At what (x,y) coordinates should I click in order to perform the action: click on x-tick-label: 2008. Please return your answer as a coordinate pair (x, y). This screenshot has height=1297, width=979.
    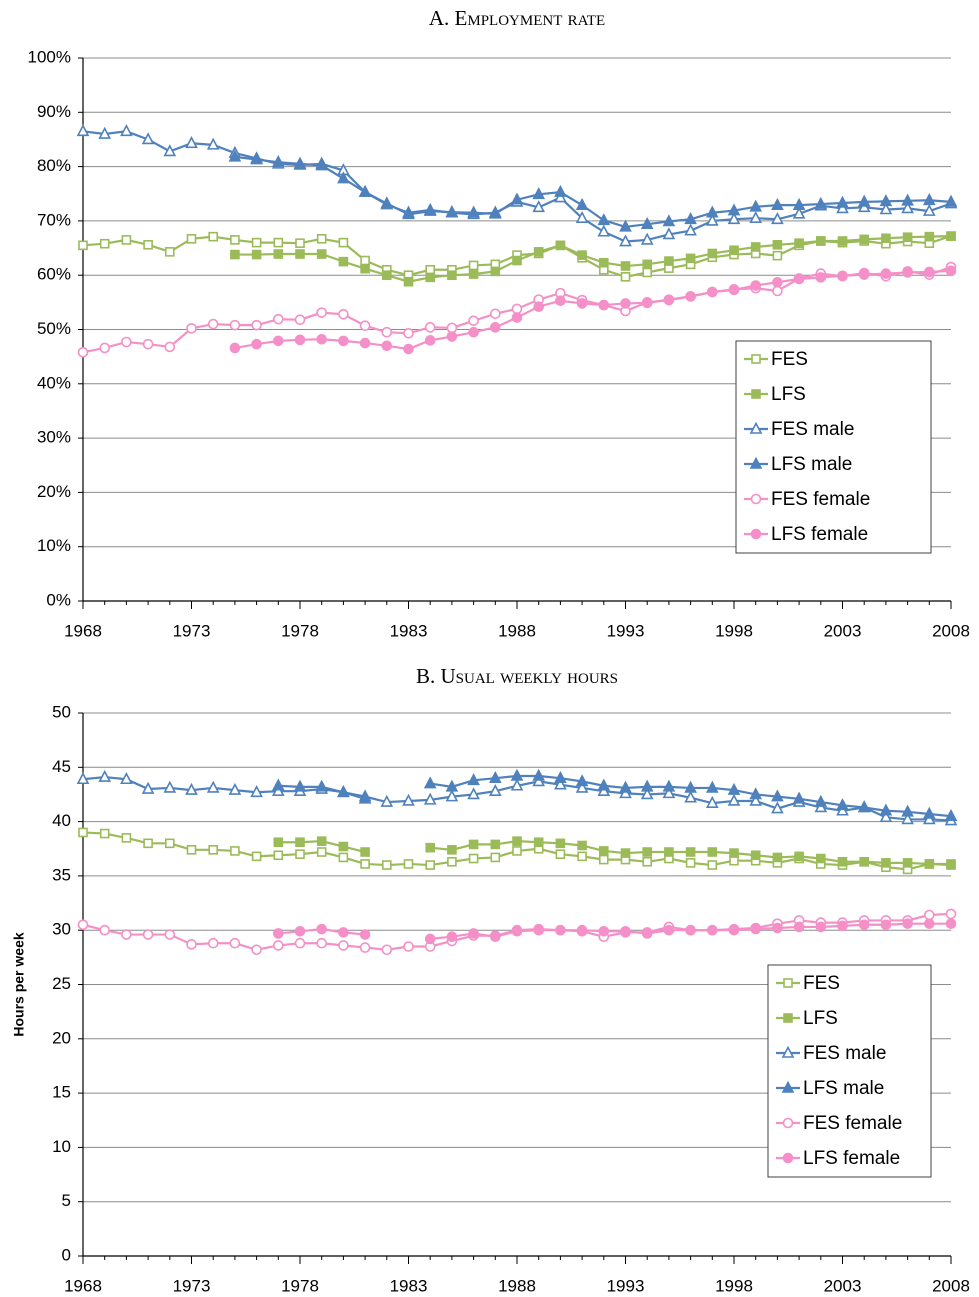
    Looking at the image, I should click on (951, 630).